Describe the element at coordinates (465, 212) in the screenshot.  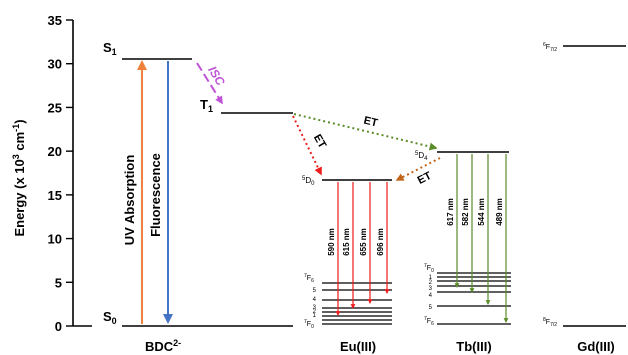
I see `tb-transition-label: 582 nm` at that location.